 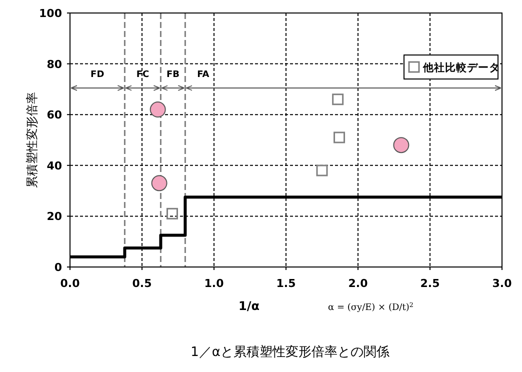 What do you see at coordinates (70, 283) in the screenshot?
I see `x-tick-label: 0.0` at bounding box center [70, 283].